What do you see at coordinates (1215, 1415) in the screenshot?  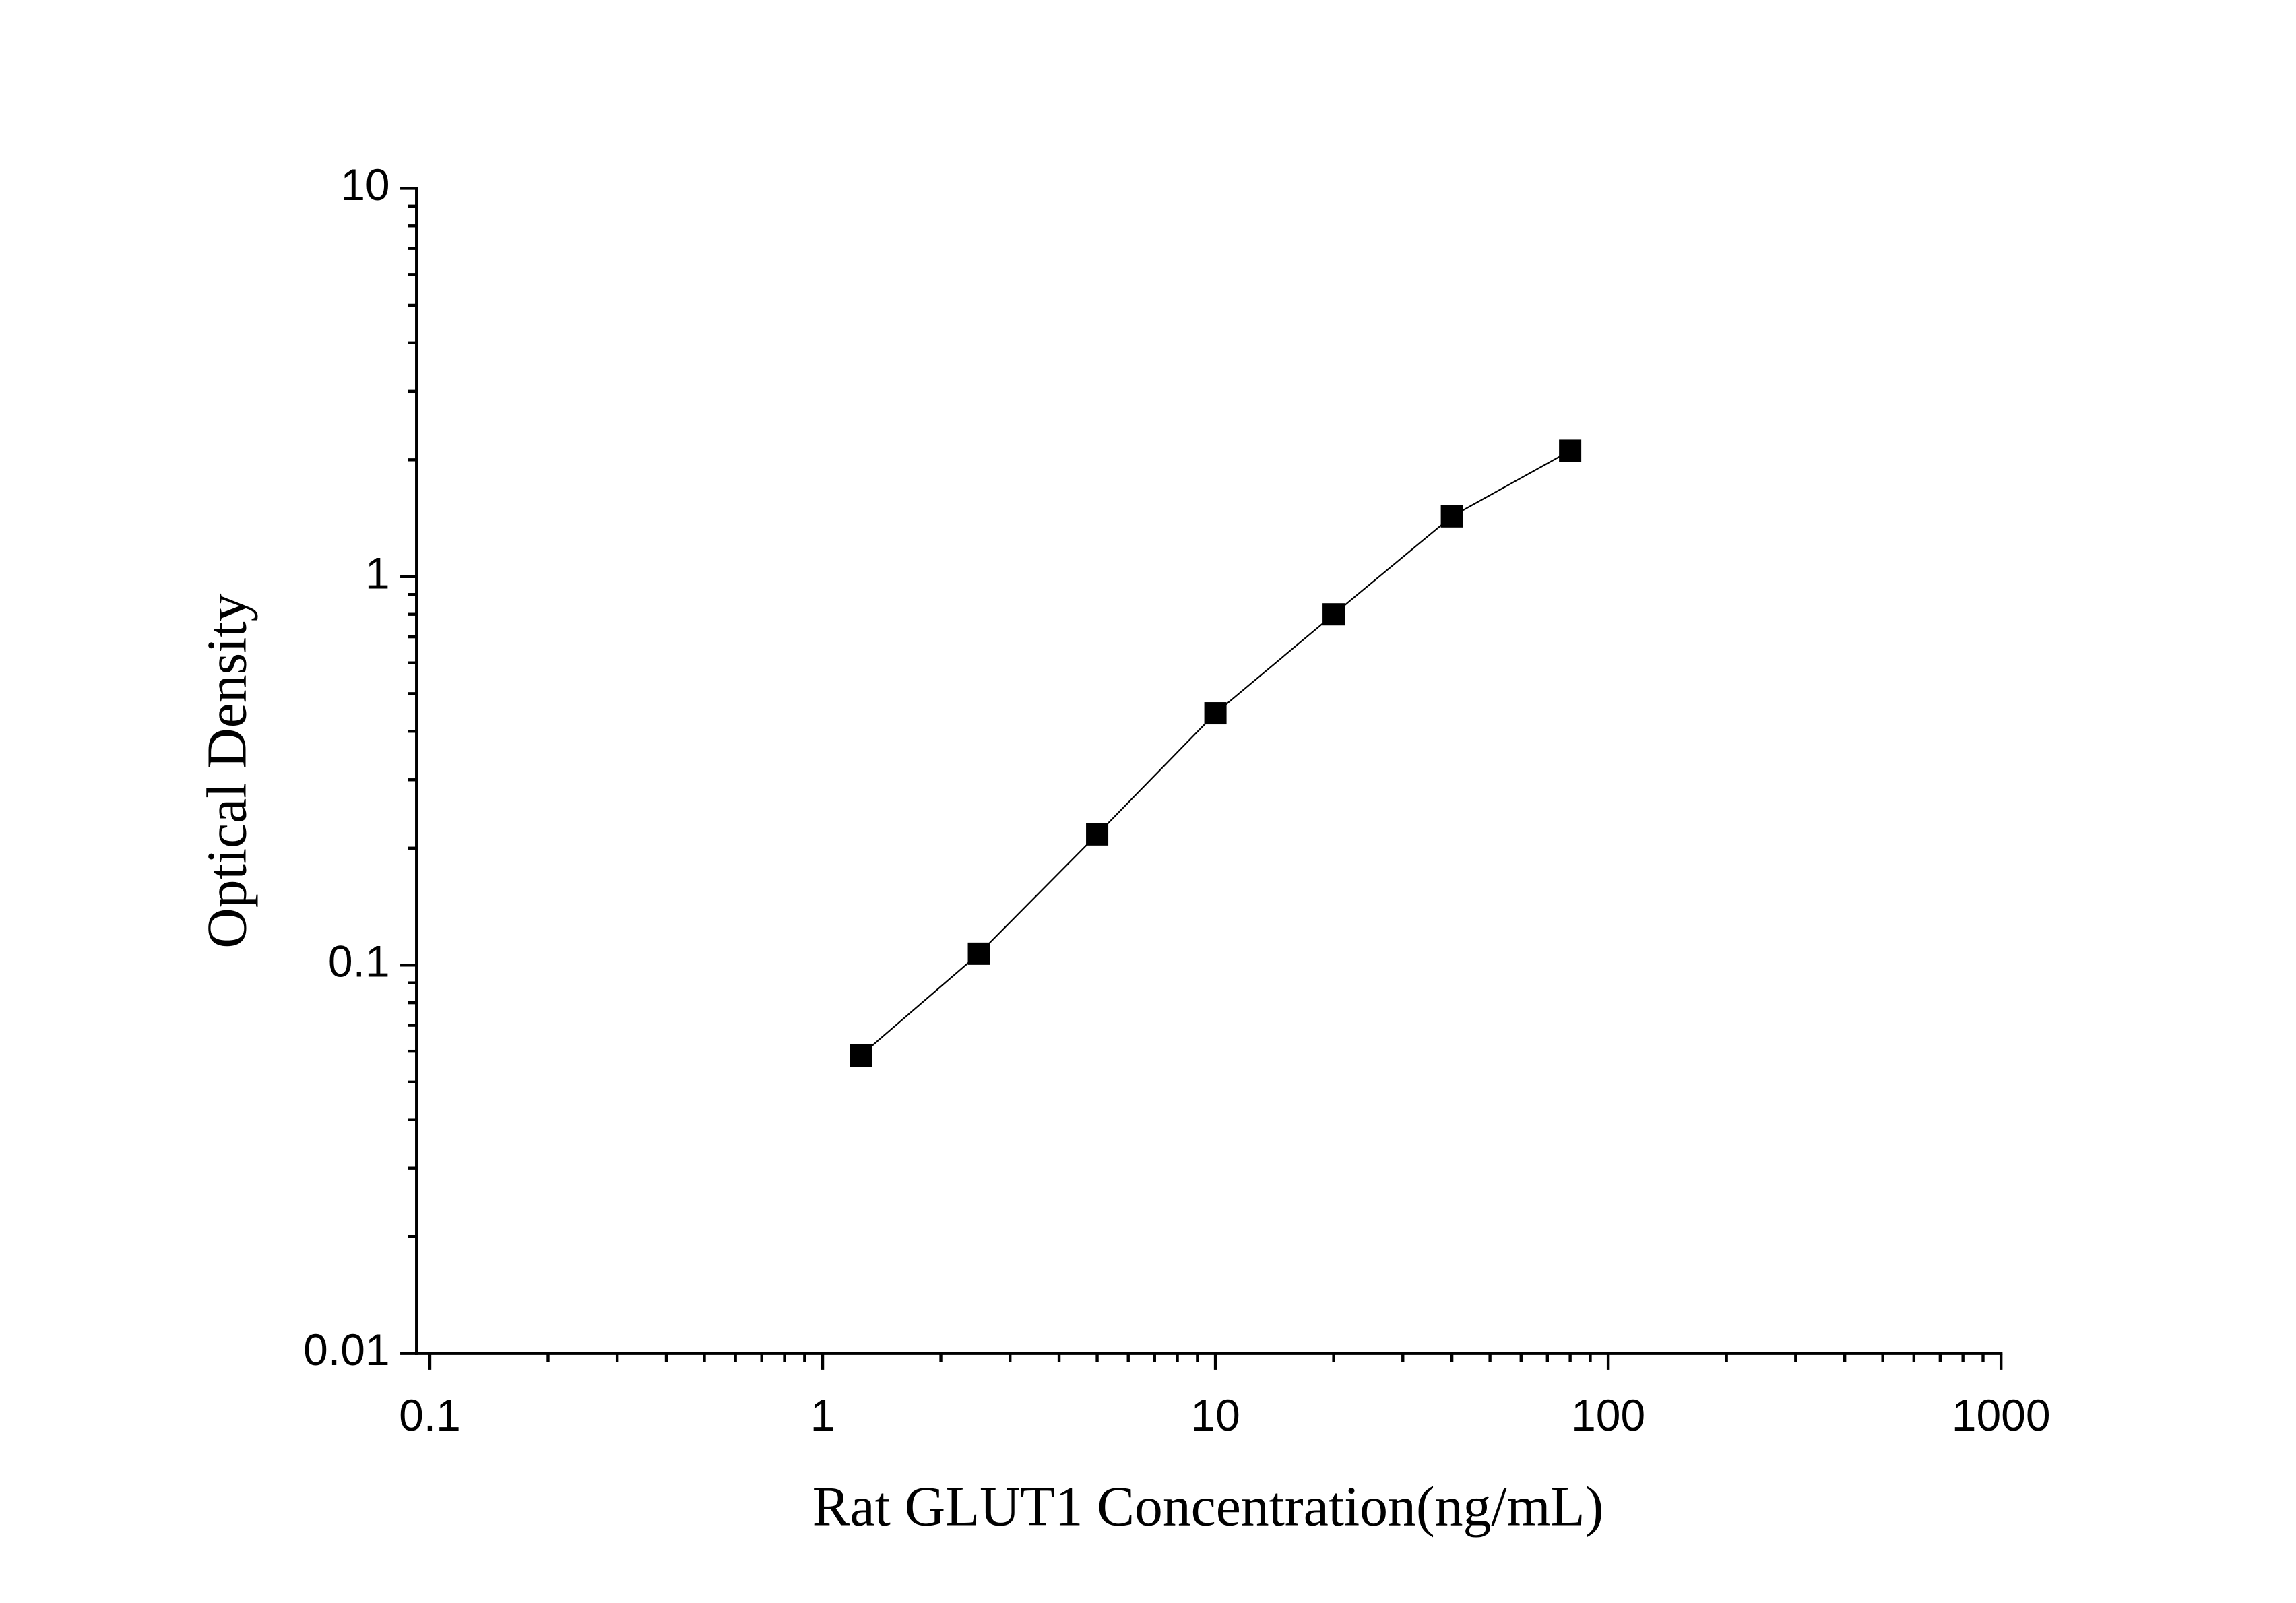 I see `x-tick-label: 10` at bounding box center [1215, 1415].